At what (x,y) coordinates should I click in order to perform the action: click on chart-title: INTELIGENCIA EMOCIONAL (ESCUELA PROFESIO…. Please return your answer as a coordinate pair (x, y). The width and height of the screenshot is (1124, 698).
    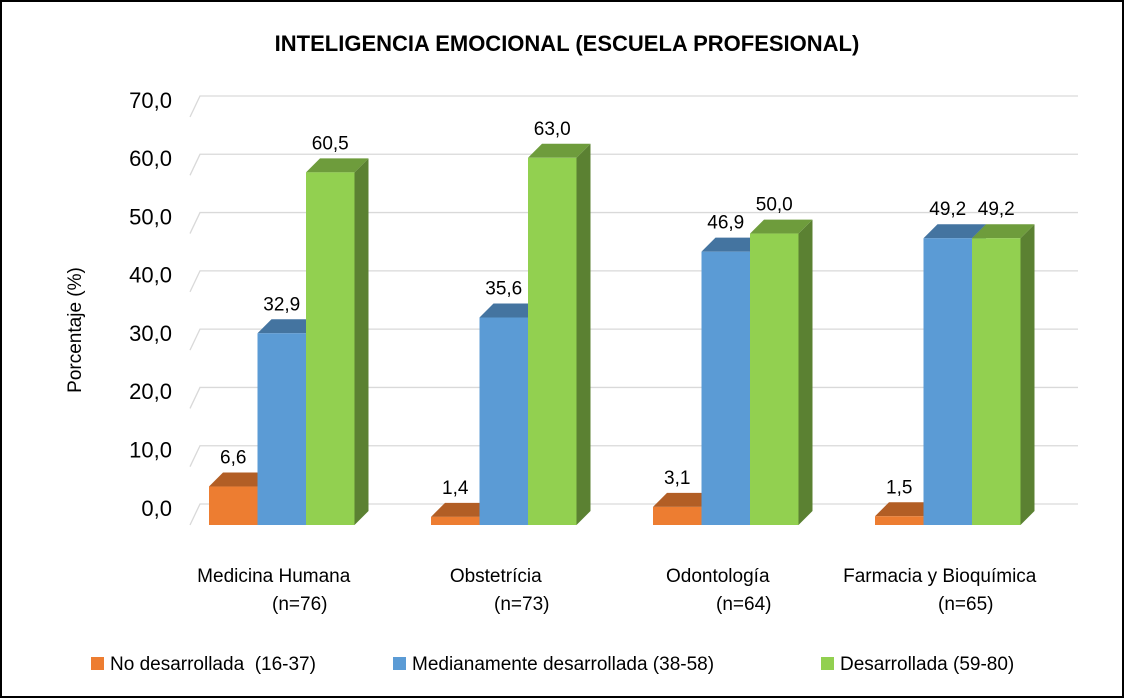
    Looking at the image, I should click on (567, 43).